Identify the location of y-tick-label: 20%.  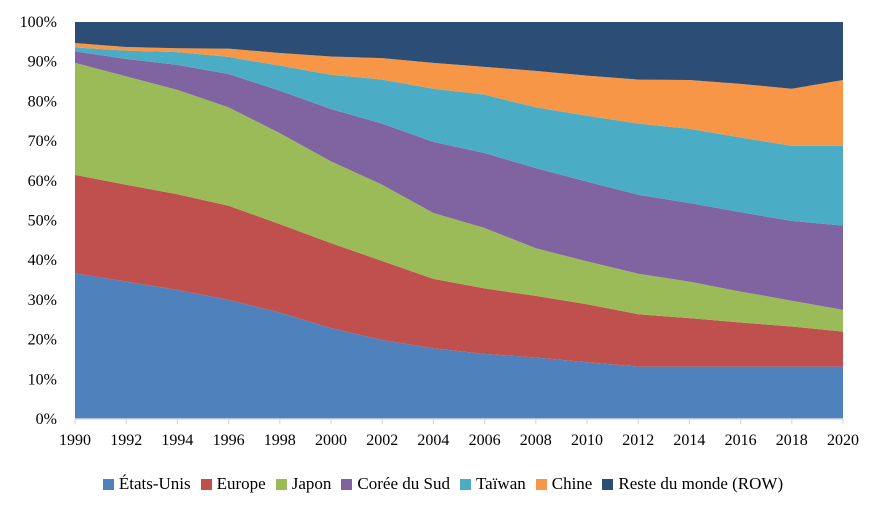
(42, 340).